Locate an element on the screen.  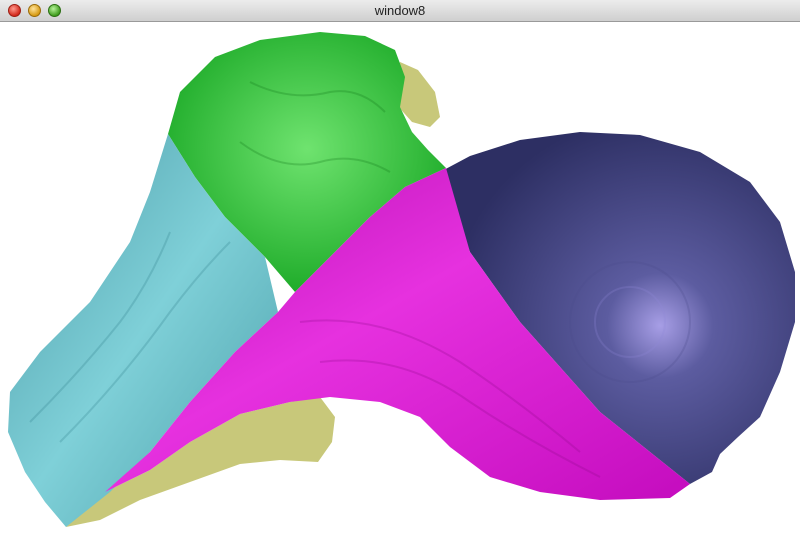
title-bar: window8 is located at coordinates (400, 11).